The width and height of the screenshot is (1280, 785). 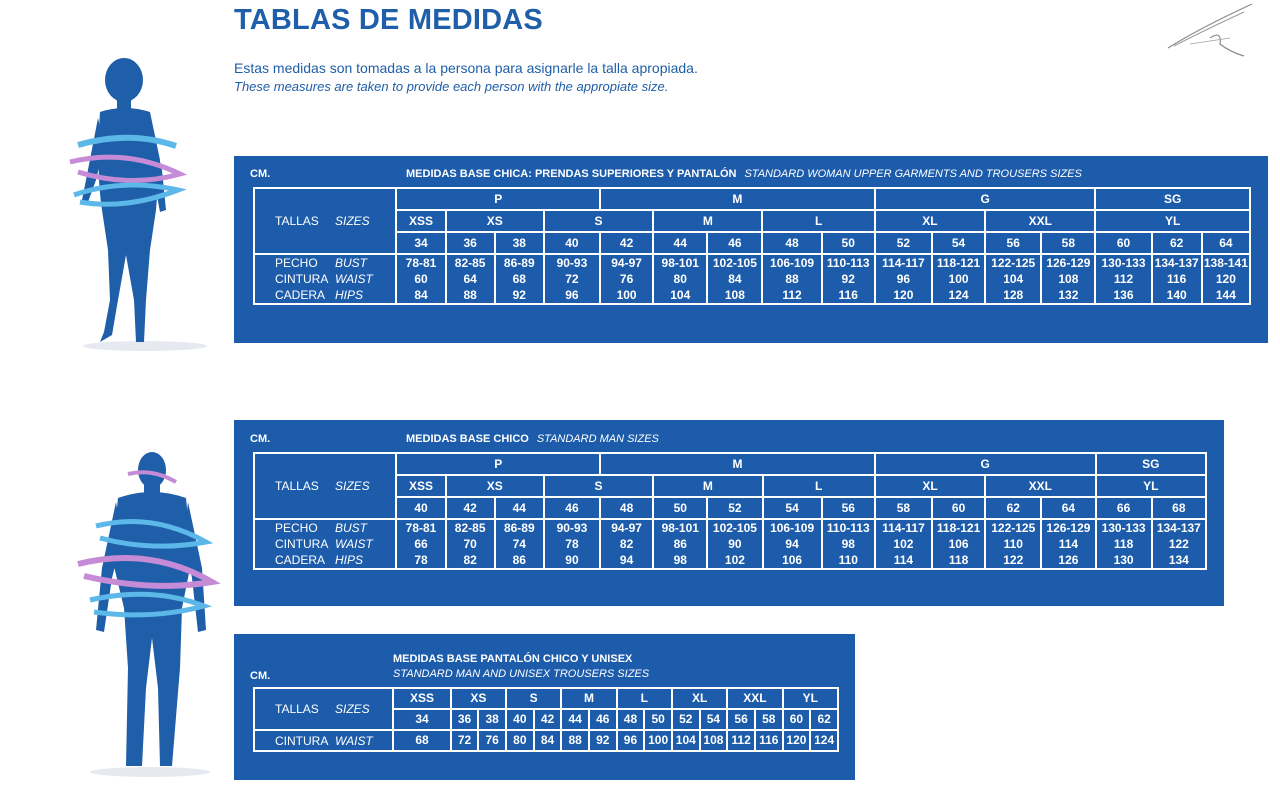 I want to click on waist-value: 64, so click(x=470, y=279).